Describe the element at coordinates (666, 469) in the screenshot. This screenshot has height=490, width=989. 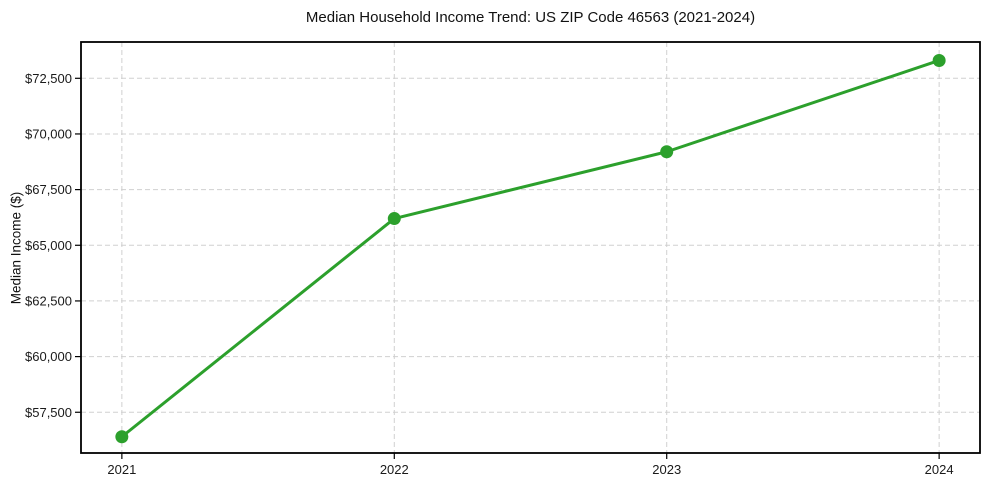
I see `x-tick-label: 2023` at that location.